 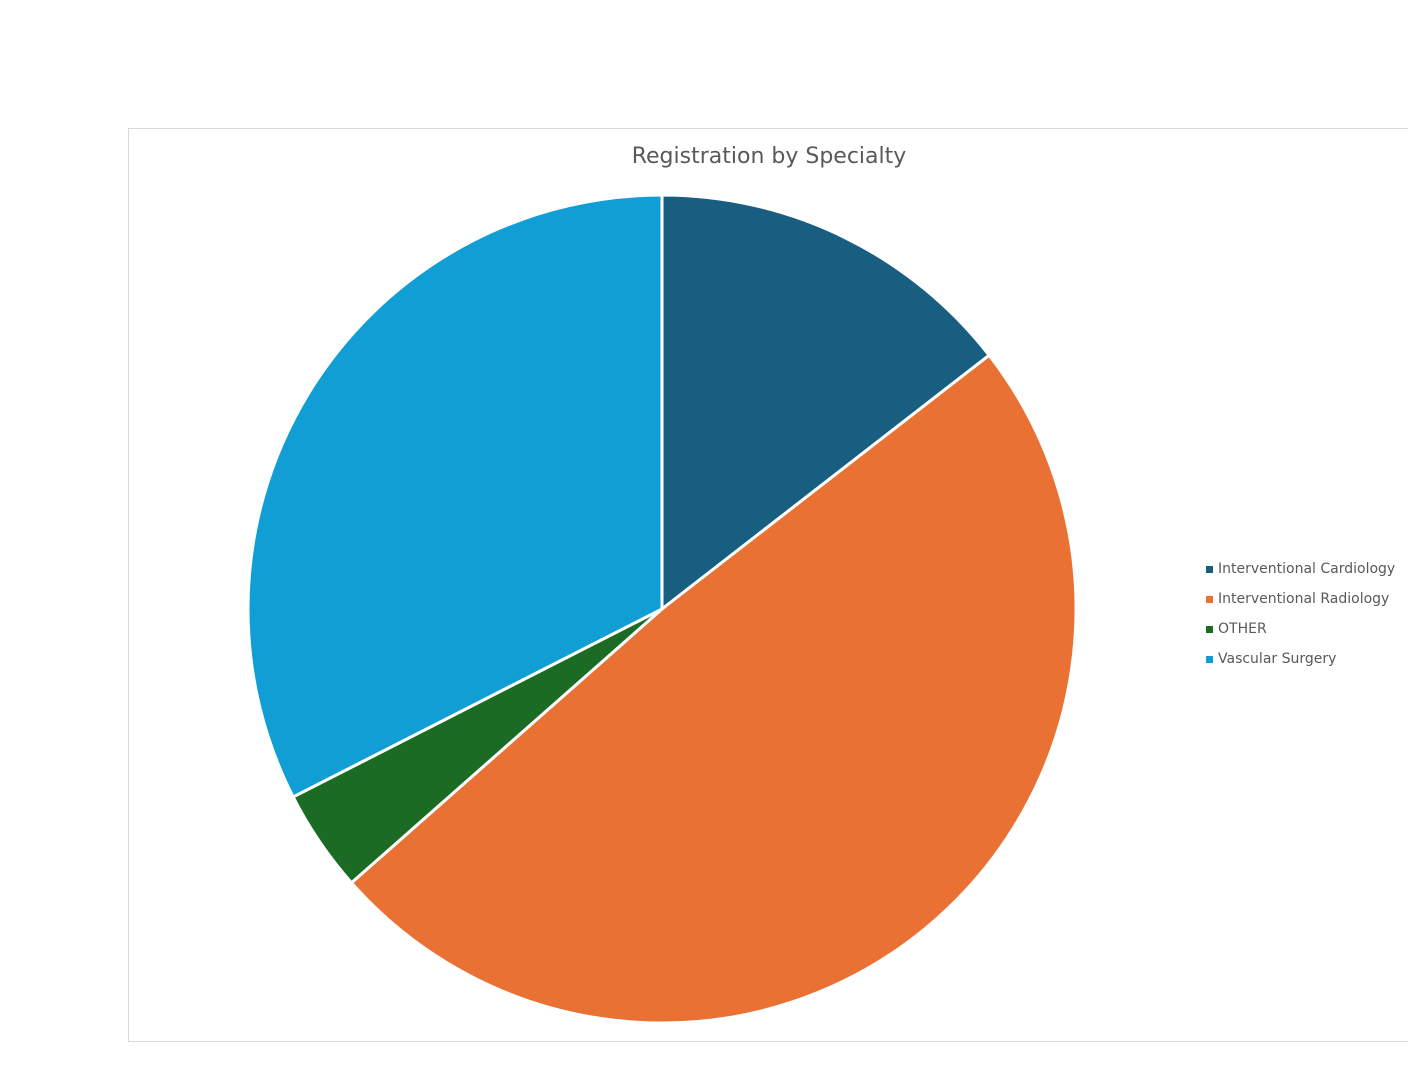 What do you see at coordinates (1277, 659) in the screenshot?
I see `legend-label: Vascular Surgery` at bounding box center [1277, 659].